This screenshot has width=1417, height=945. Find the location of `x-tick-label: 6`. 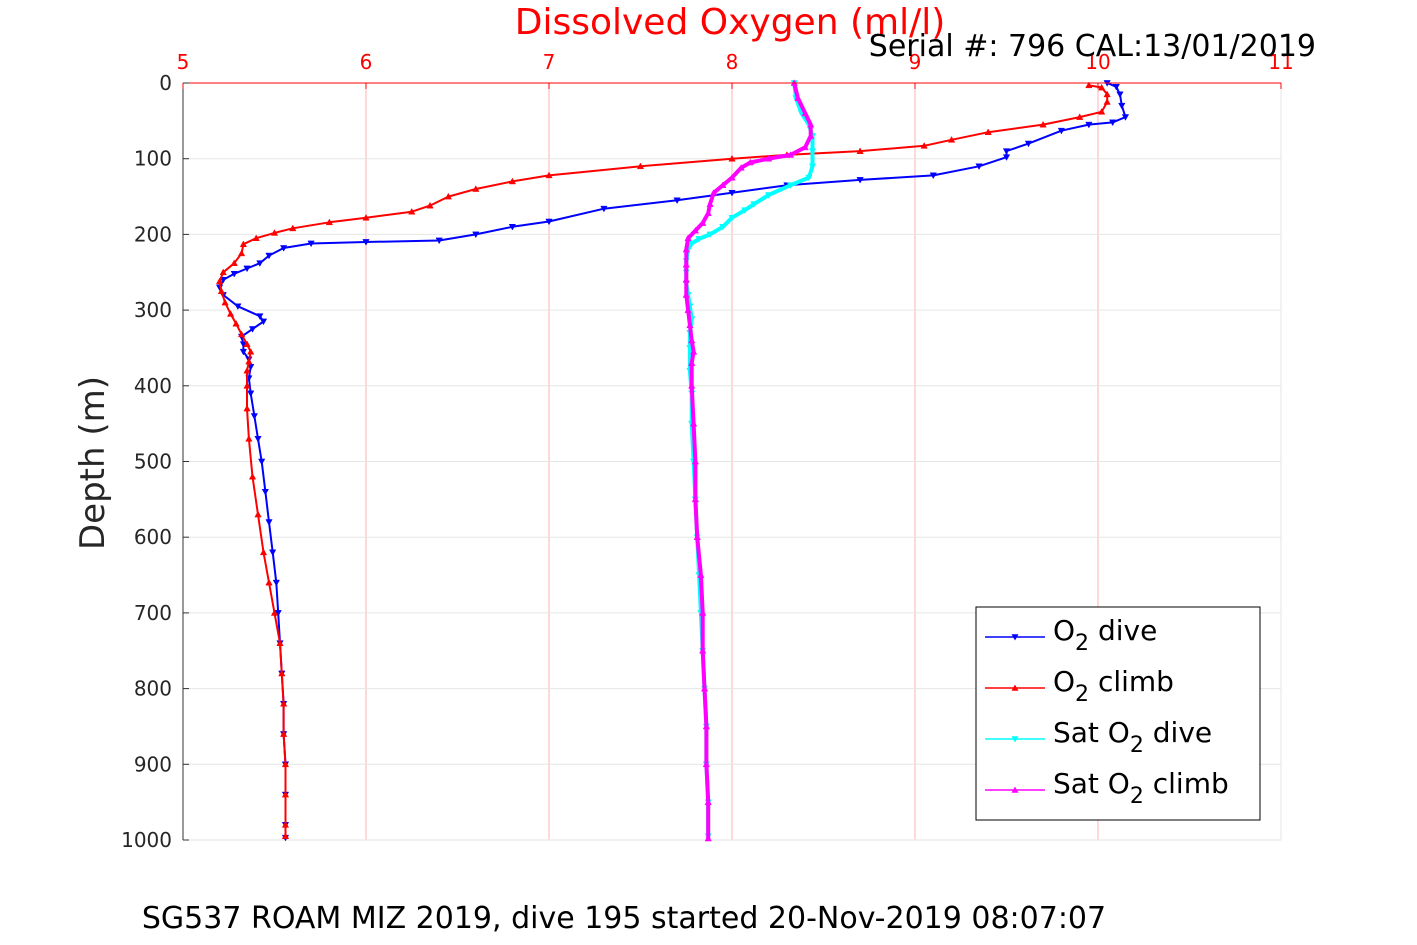

x-tick-label: 6 is located at coordinates (366, 62).